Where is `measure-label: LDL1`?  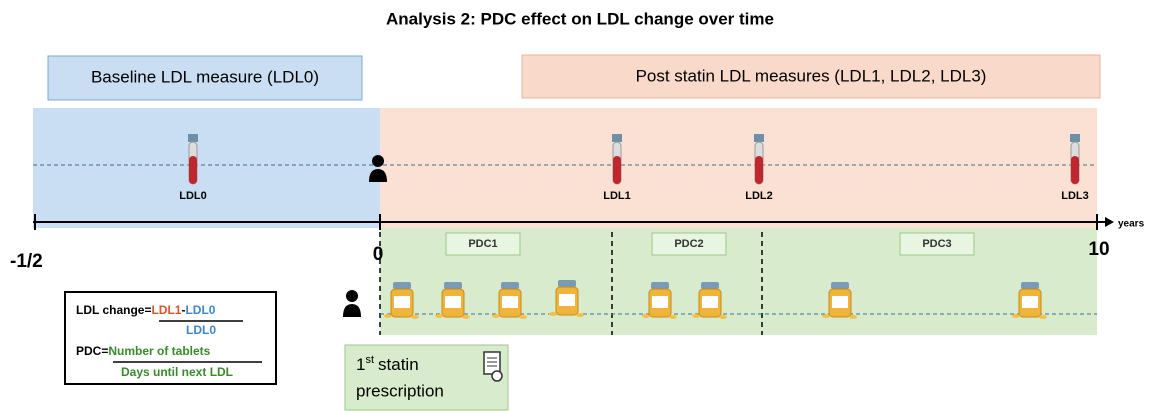
measure-label: LDL1 is located at coordinates (617, 196).